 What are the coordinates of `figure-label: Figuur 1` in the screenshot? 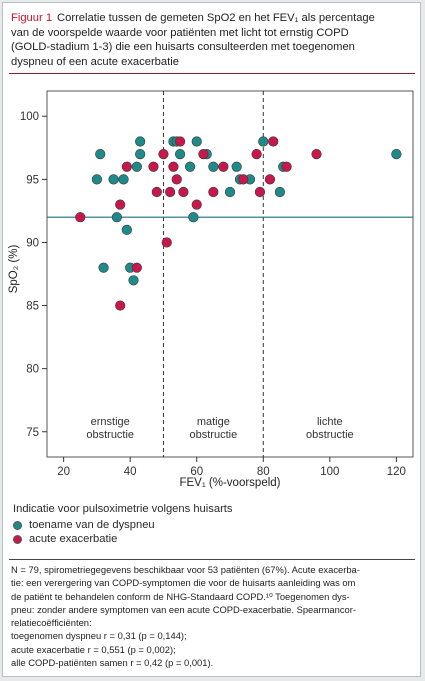 It's located at (32, 18).